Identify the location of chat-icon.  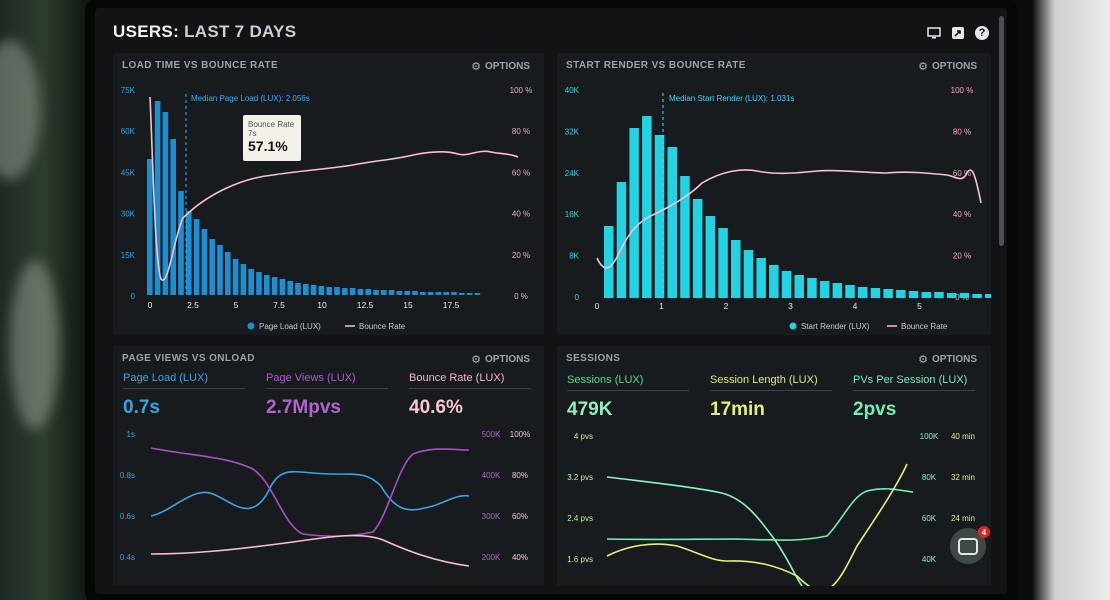
(968, 546).